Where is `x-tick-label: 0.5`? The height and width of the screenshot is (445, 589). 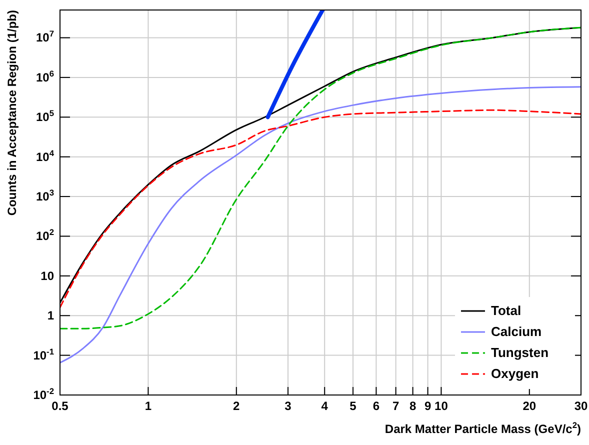
x-tick-label: 0.5 is located at coordinates (60, 406).